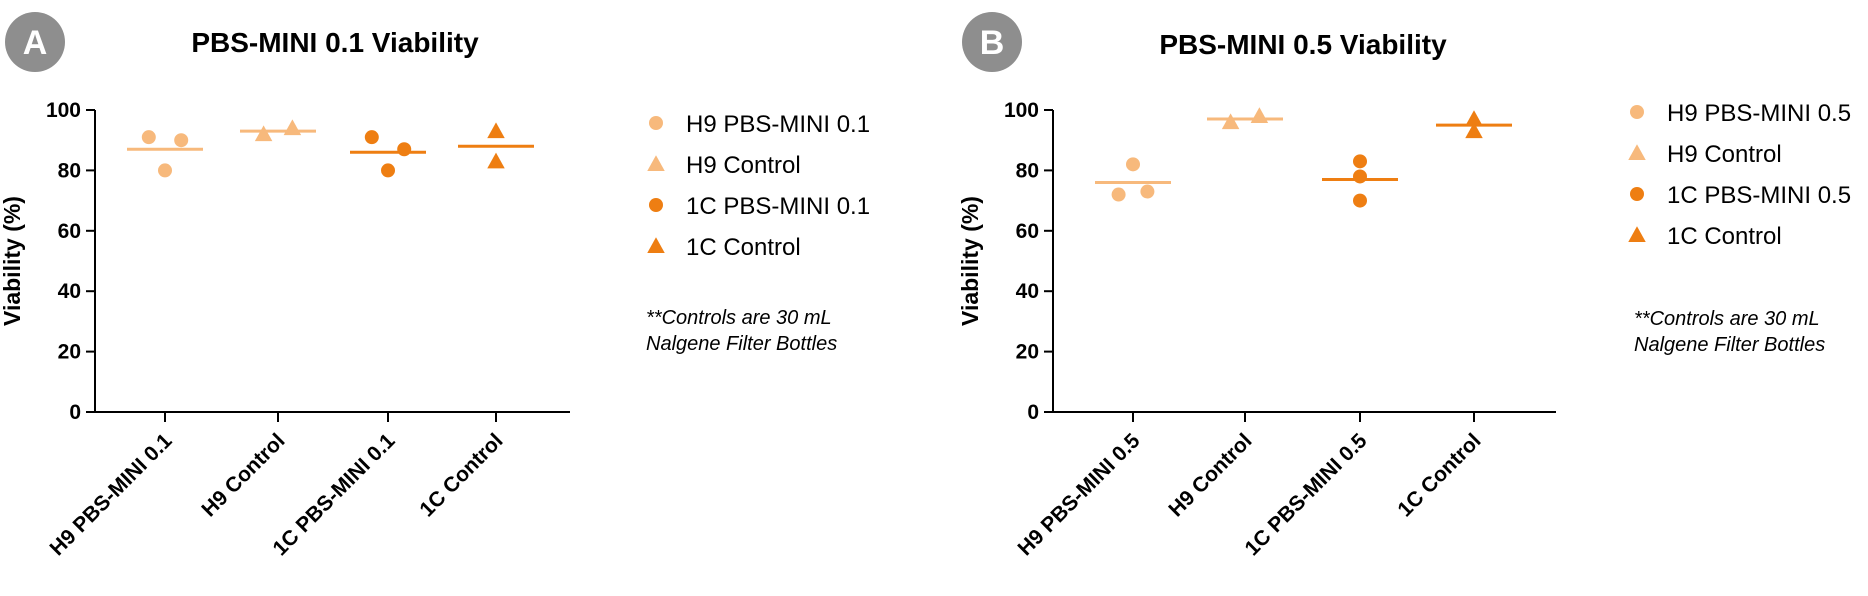  I want to click on legend-entry: H9 PBS-MINI 0.1, so click(778, 124).